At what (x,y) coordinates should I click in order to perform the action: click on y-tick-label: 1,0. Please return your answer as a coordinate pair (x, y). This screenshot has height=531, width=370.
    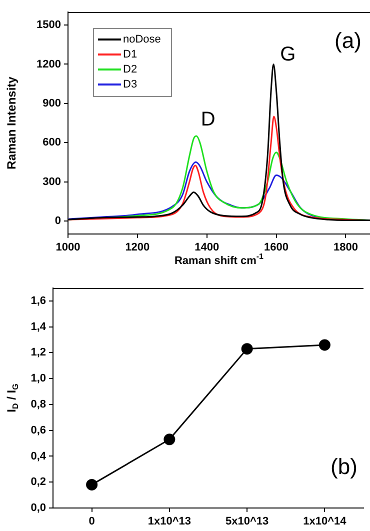
    Looking at the image, I should click on (38, 378).